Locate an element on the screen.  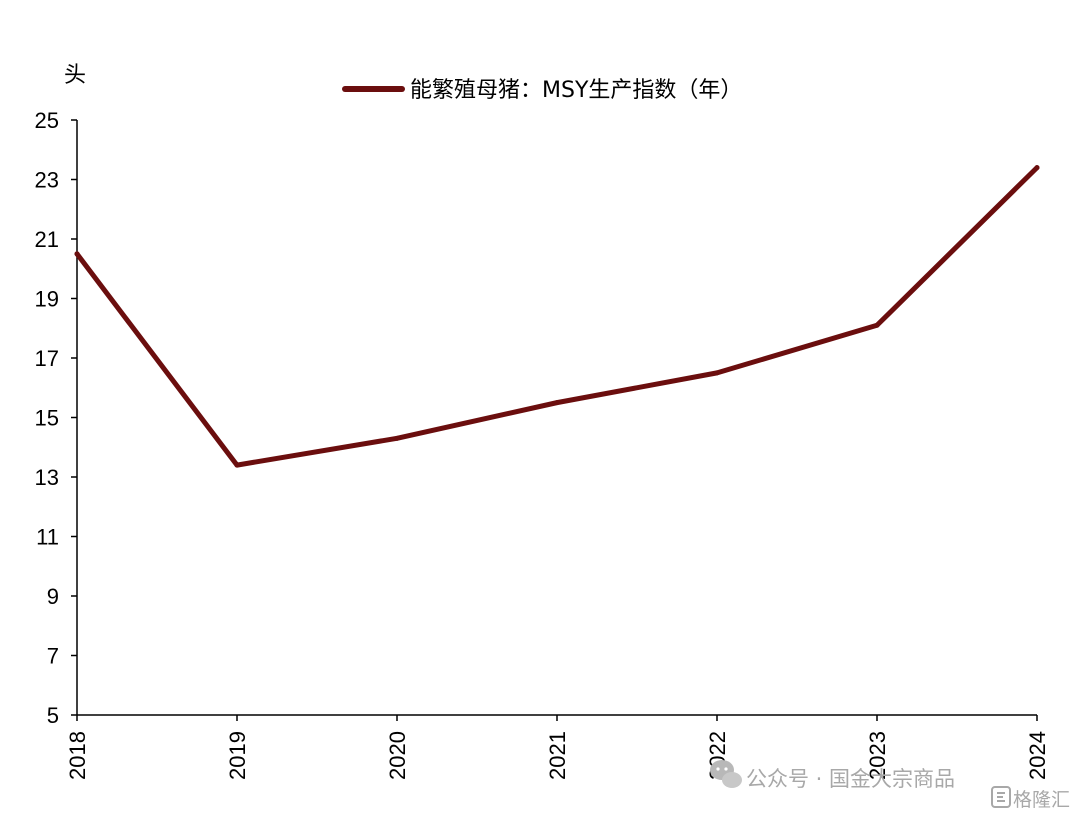
x-tick-label: 2023 is located at coordinates (877, 755).